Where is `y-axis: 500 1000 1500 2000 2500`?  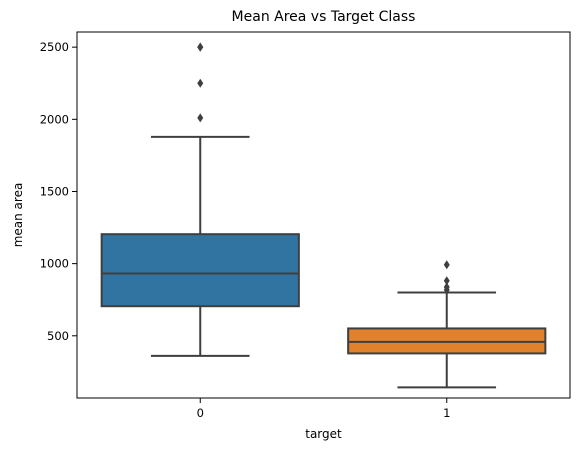
y-axis: 500 1000 1500 2000 2500 is located at coordinates (58, 191).